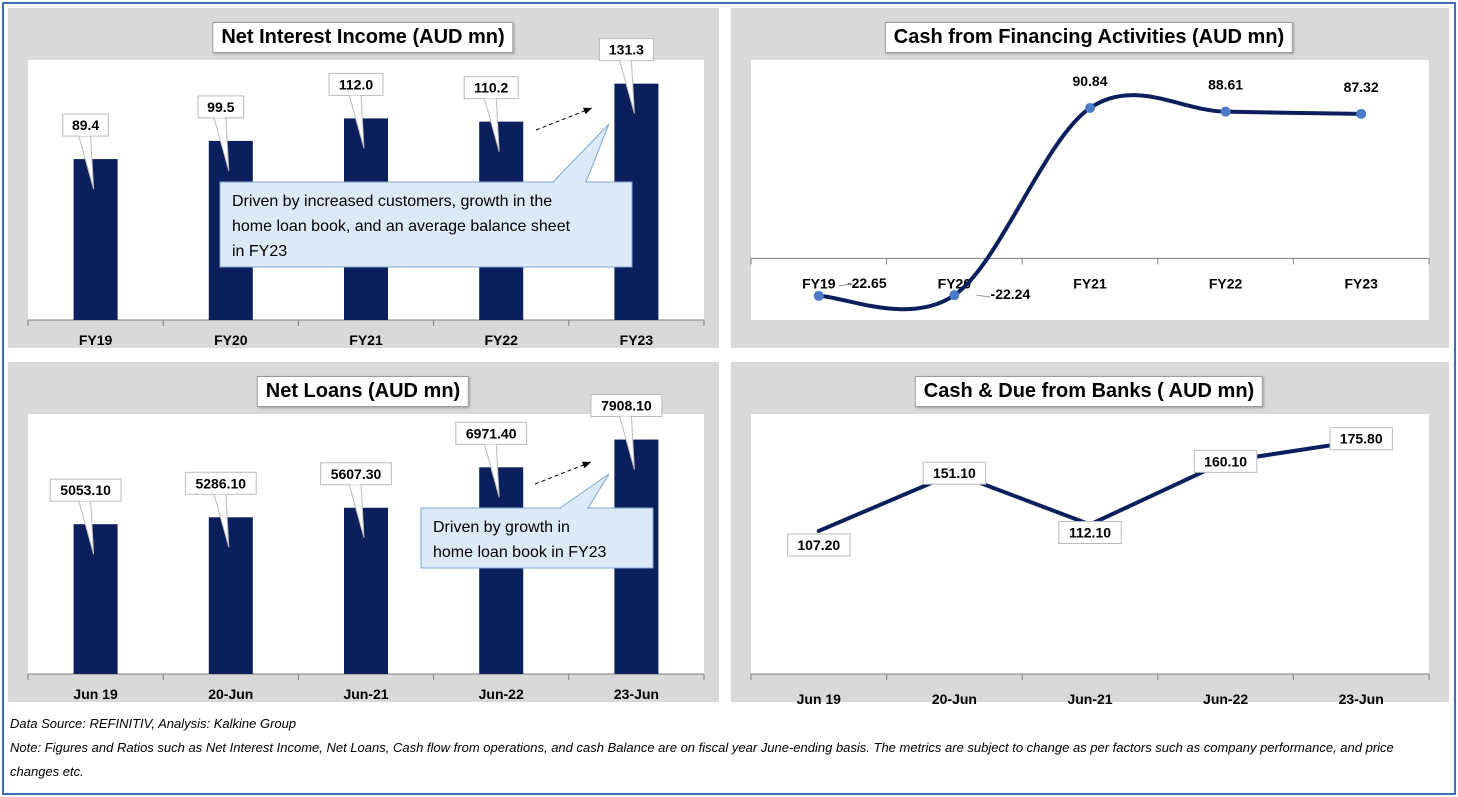 The image size is (1458, 797). I want to click on x-tick-label: FY20, so click(231, 340).